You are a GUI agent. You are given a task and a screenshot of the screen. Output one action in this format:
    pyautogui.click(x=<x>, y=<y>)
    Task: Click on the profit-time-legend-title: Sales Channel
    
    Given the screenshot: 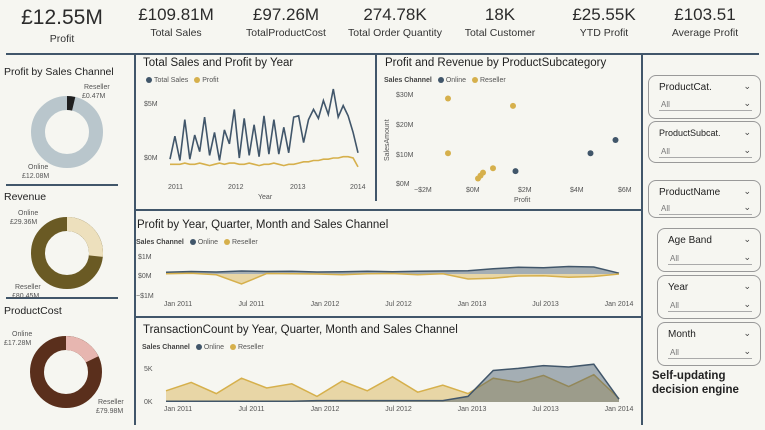 What is the action you would take?
    pyautogui.click(x=160, y=242)
    